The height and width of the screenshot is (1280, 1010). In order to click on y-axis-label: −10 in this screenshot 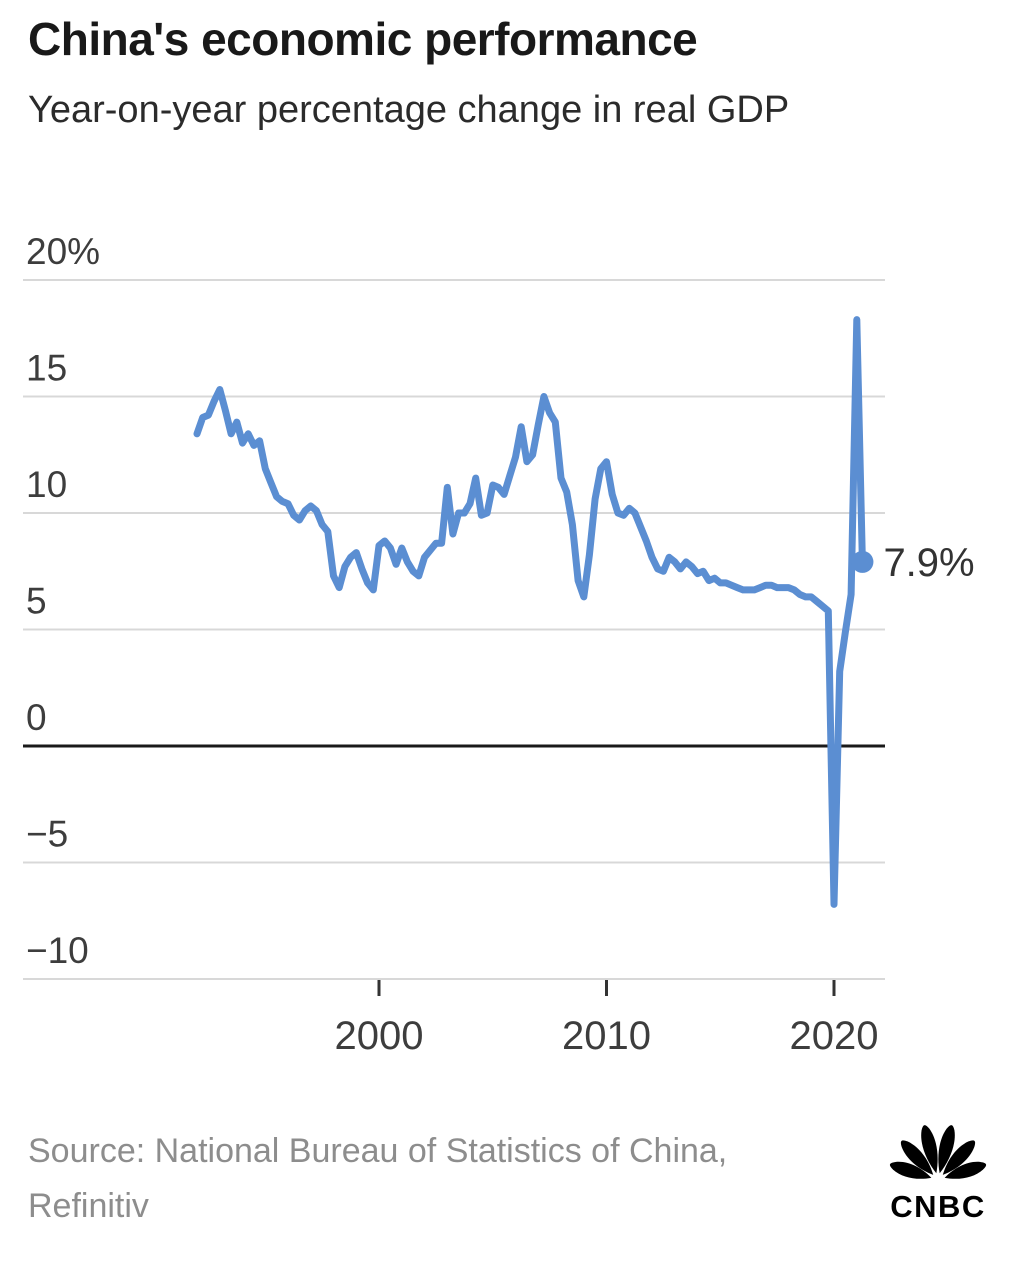, I will do `click(57, 950)`.